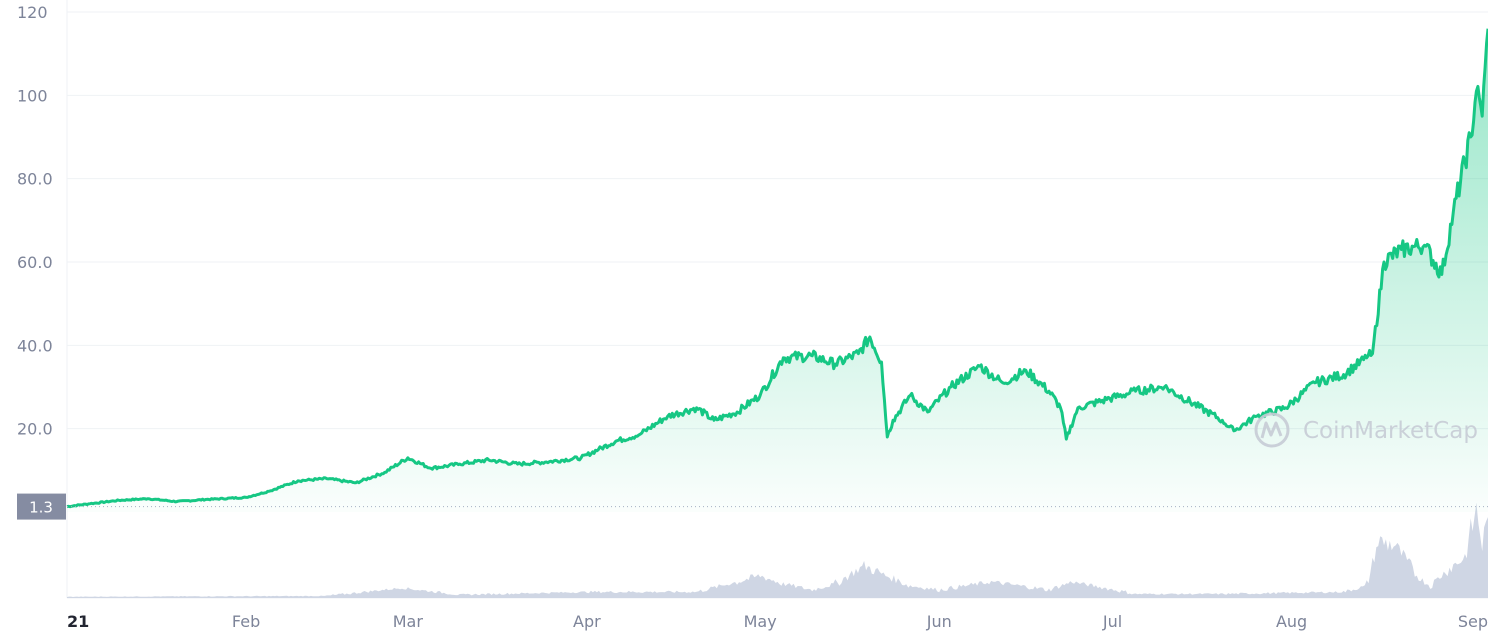  I want to click on y-tick-label: 20.0, so click(35, 429).